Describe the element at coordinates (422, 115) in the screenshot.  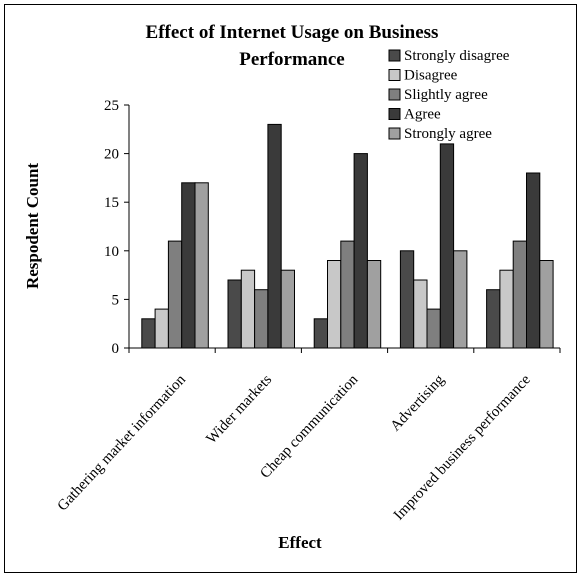
I see `legend-label: Agree` at that location.